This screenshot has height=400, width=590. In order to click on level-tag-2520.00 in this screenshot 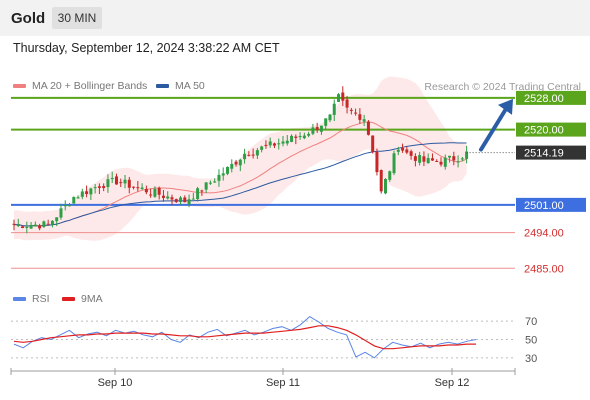, I will do `click(551, 129)`.